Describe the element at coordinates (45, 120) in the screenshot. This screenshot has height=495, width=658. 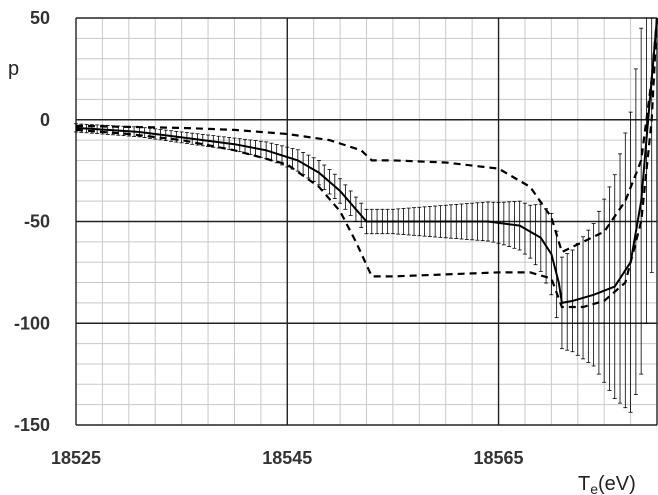
I see `y-tick-label: 0` at that location.